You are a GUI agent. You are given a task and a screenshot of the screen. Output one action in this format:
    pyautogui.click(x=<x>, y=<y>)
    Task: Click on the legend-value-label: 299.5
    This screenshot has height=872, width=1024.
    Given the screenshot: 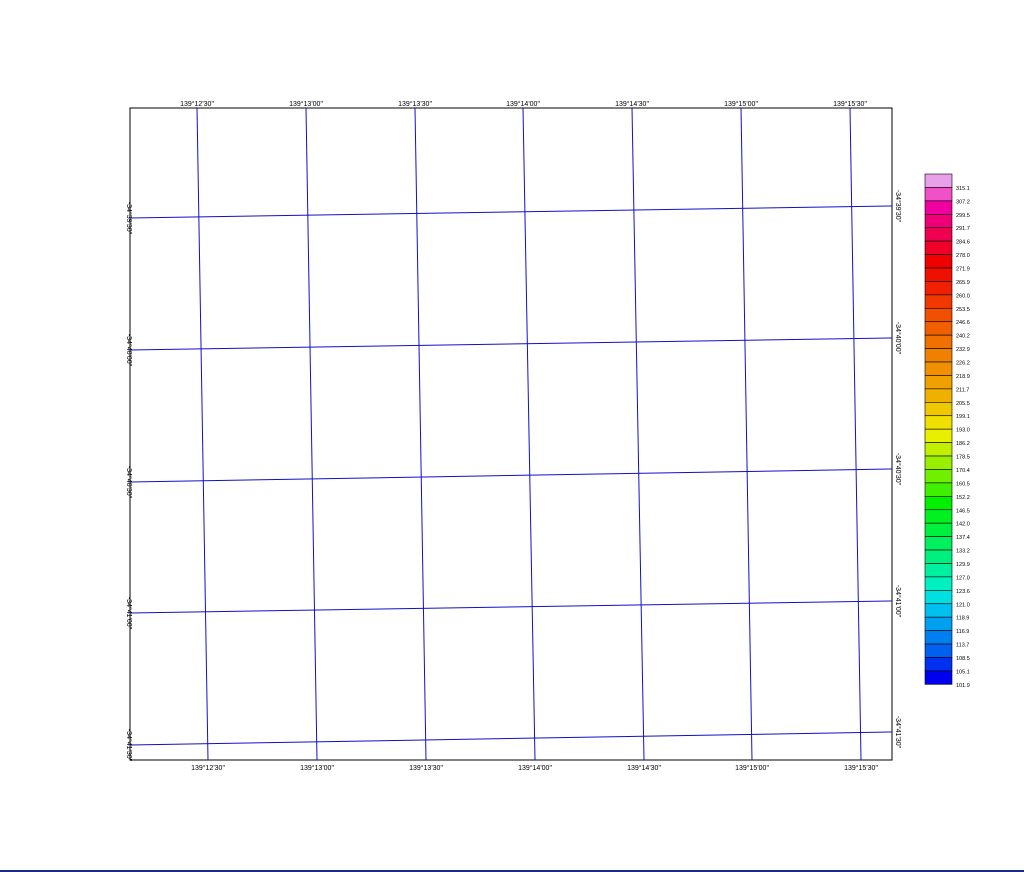 What is the action you would take?
    pyautogui.click(x=963, y=216)
    